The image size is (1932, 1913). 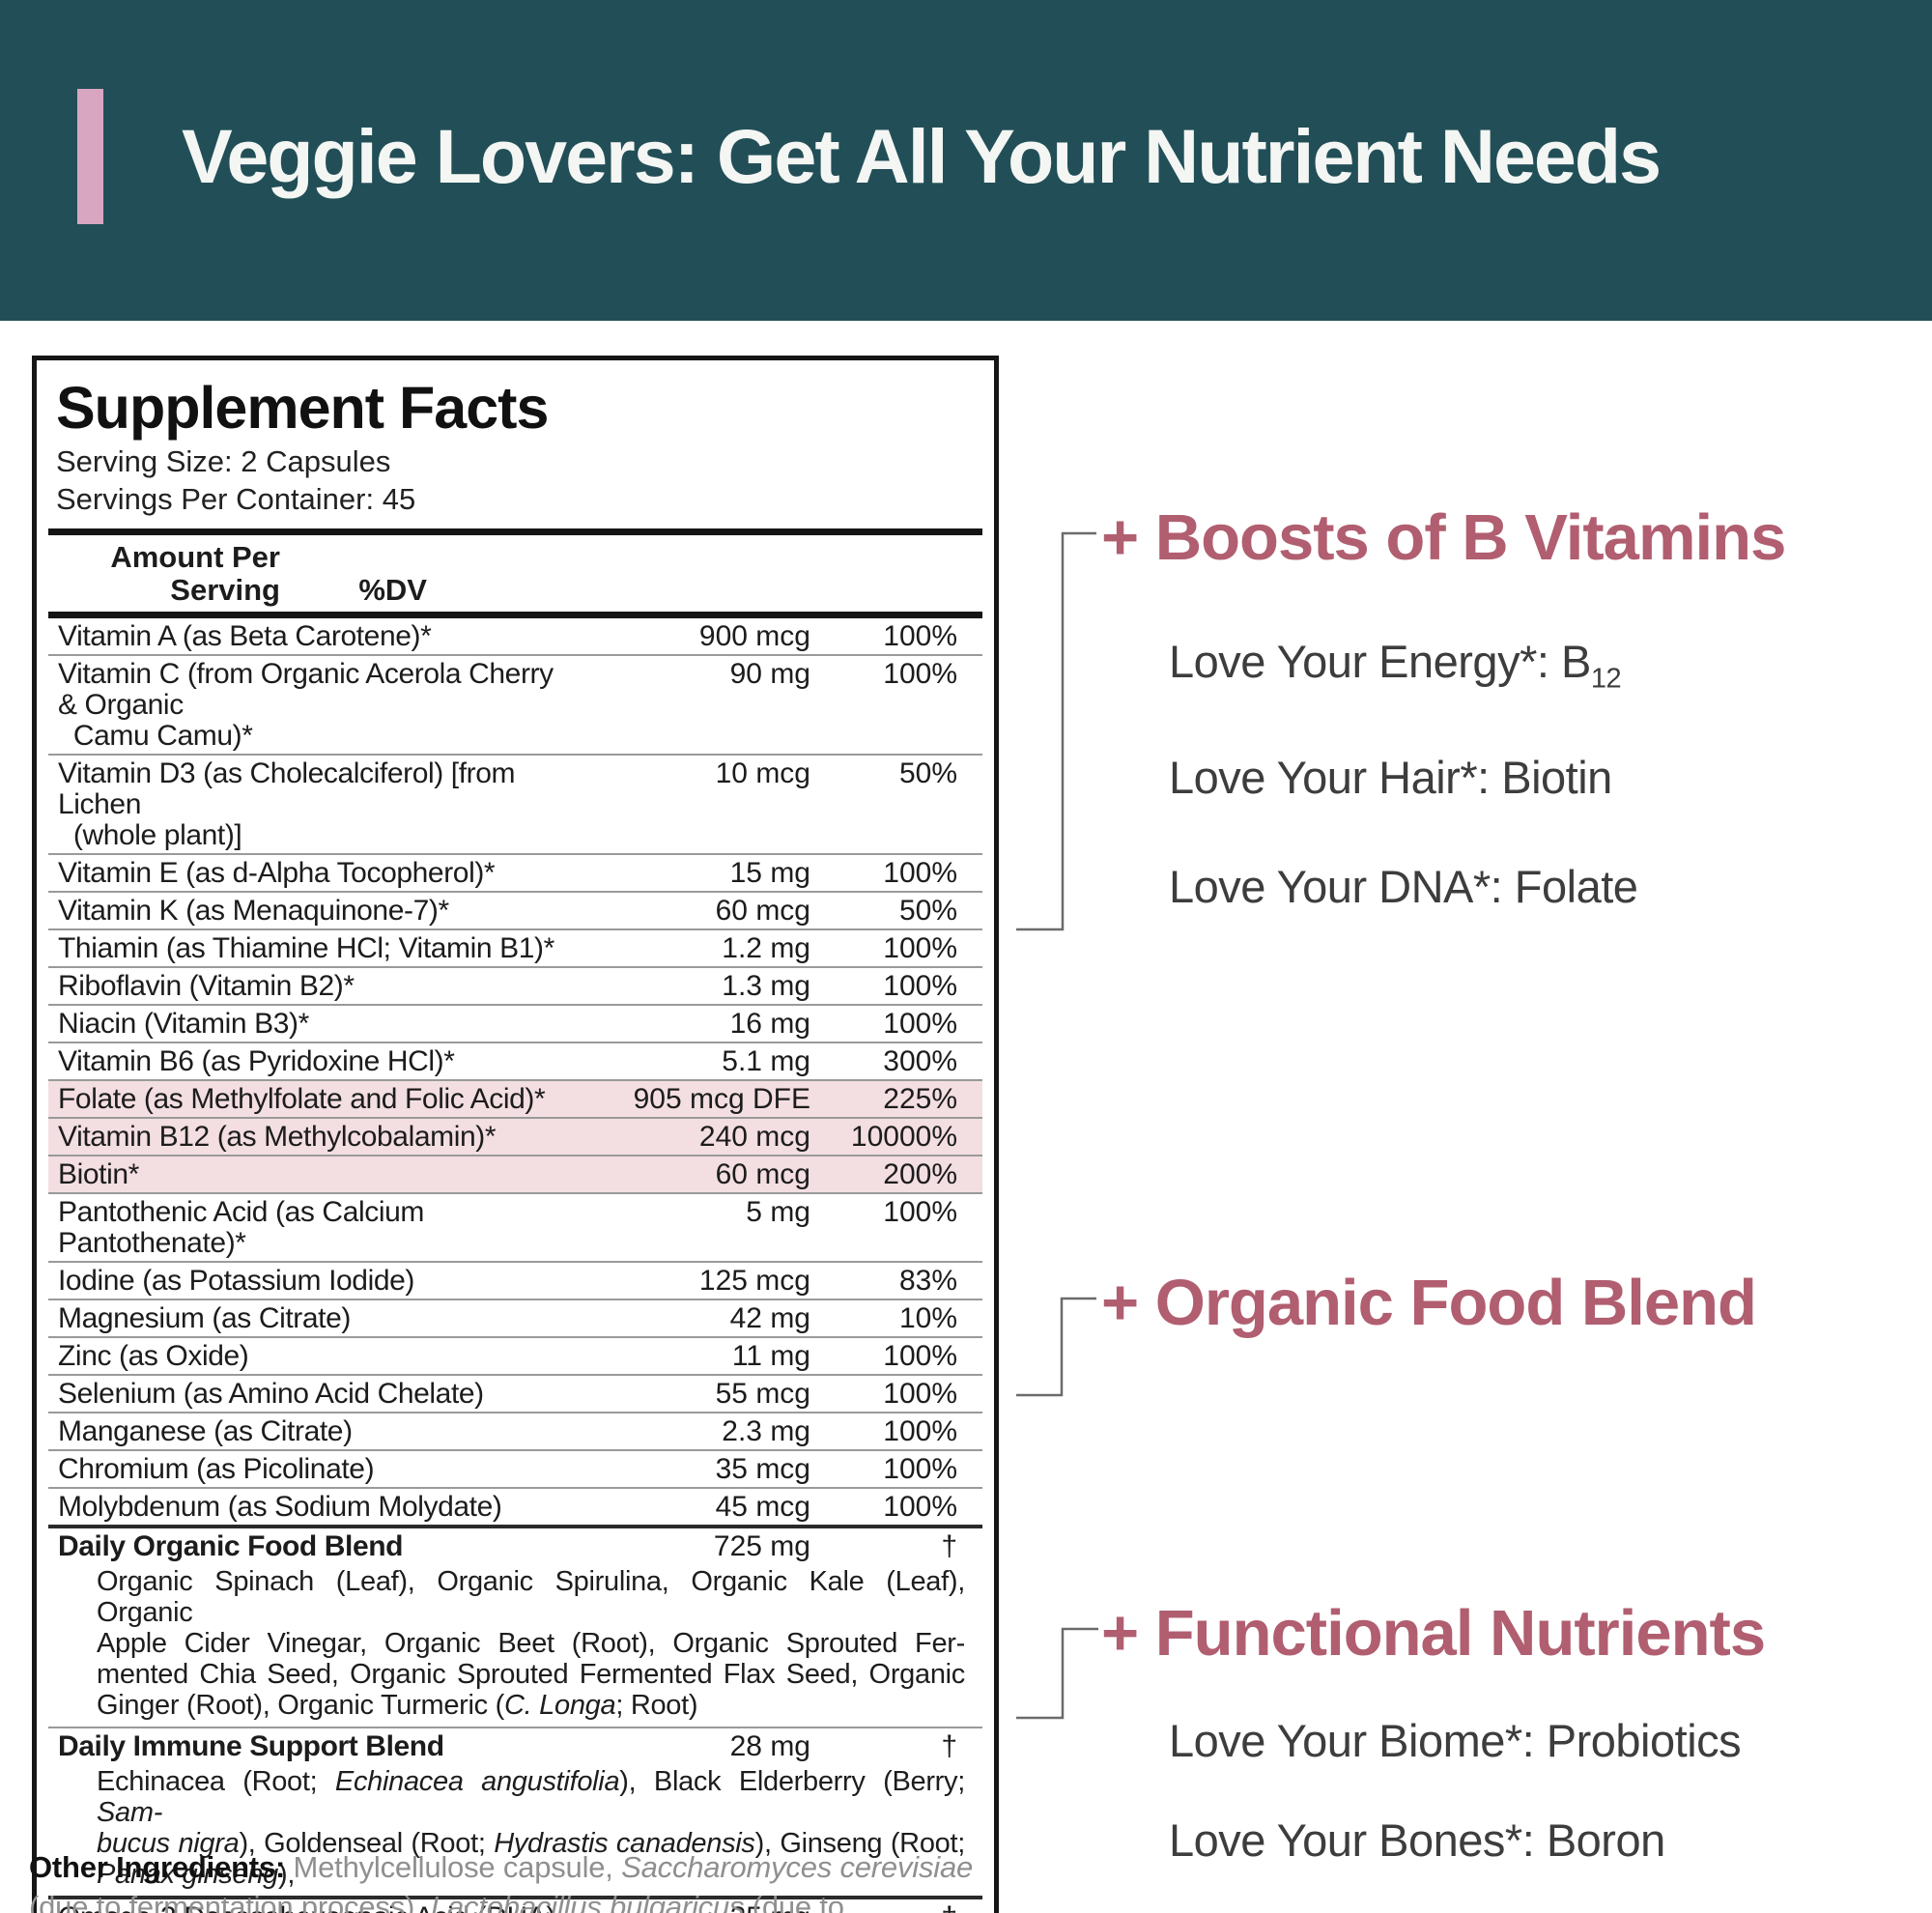 What do you see at coordinates (1056, 731) in the screenshot?
I see `bracket-b-vitamins` at bounding box center [1056, 731].